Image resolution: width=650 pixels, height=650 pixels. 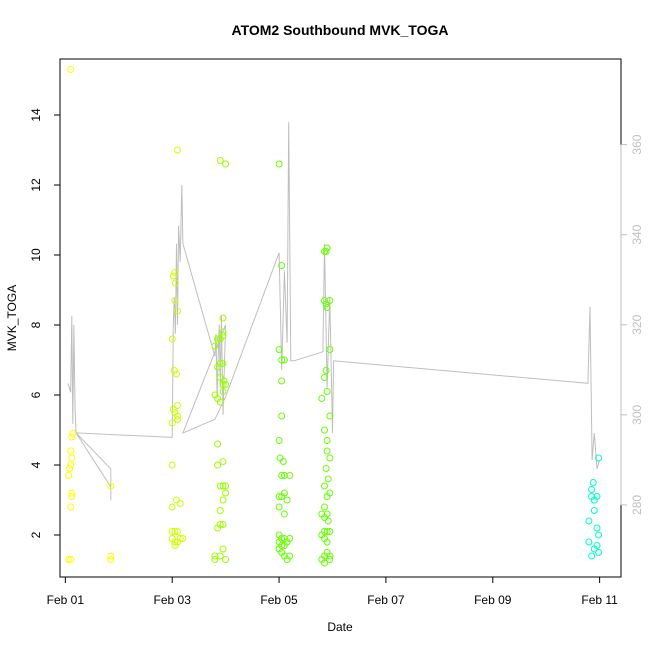 What do you see at coordinates (637, 415) in the screenshot?
I see `y2-tick-label: 300` at bounding box center [637, 415].